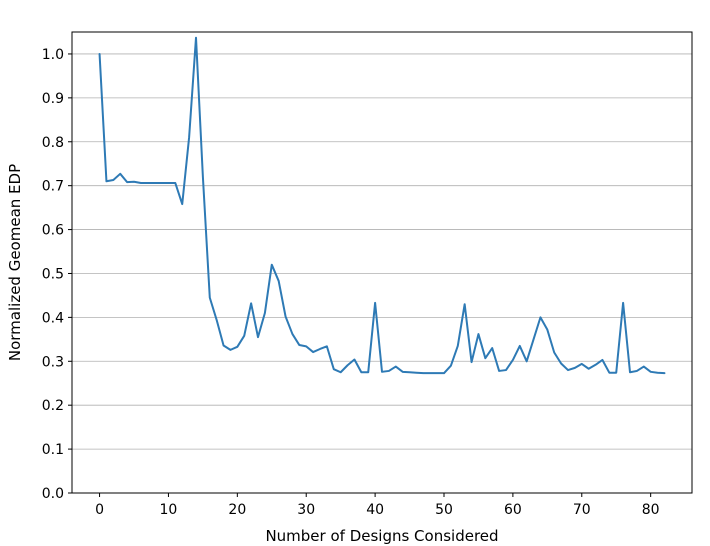 The image size is (710, 546). I want to click on x-tick-label: 20, so click(237, 510).